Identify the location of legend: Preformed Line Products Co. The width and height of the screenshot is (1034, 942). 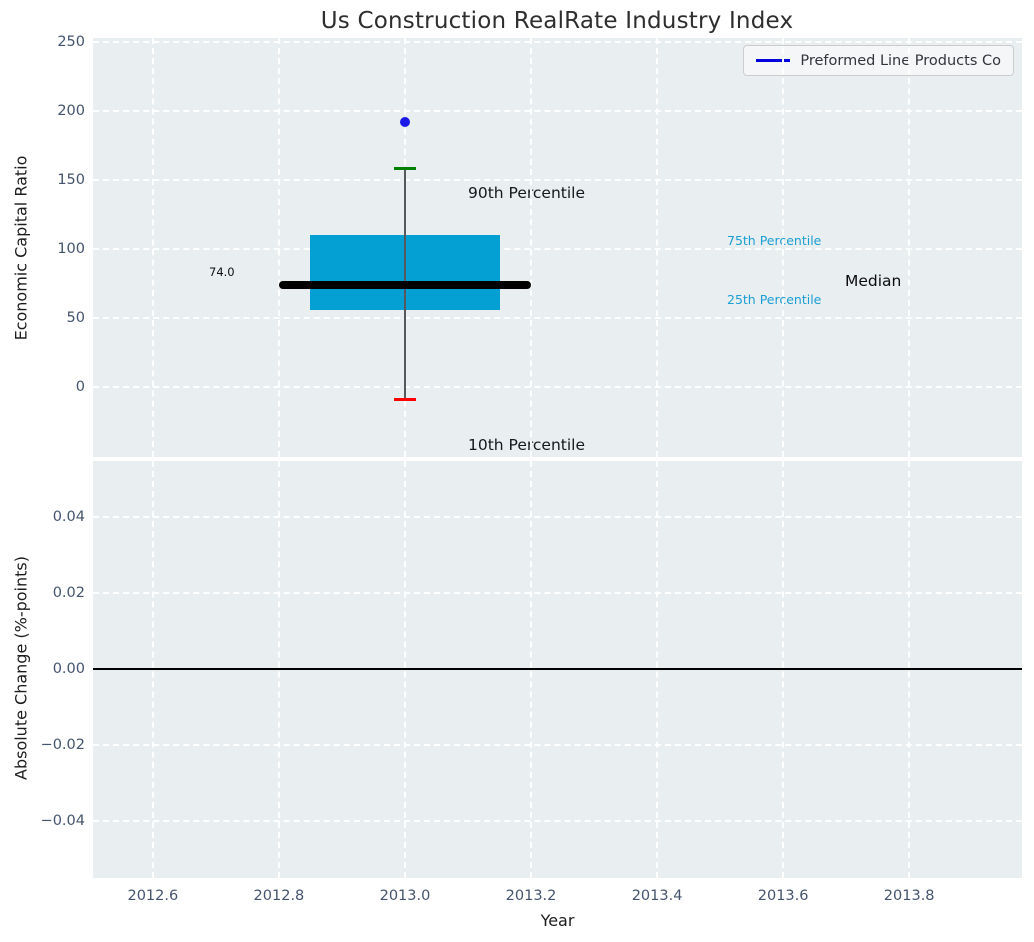
(878, 60).